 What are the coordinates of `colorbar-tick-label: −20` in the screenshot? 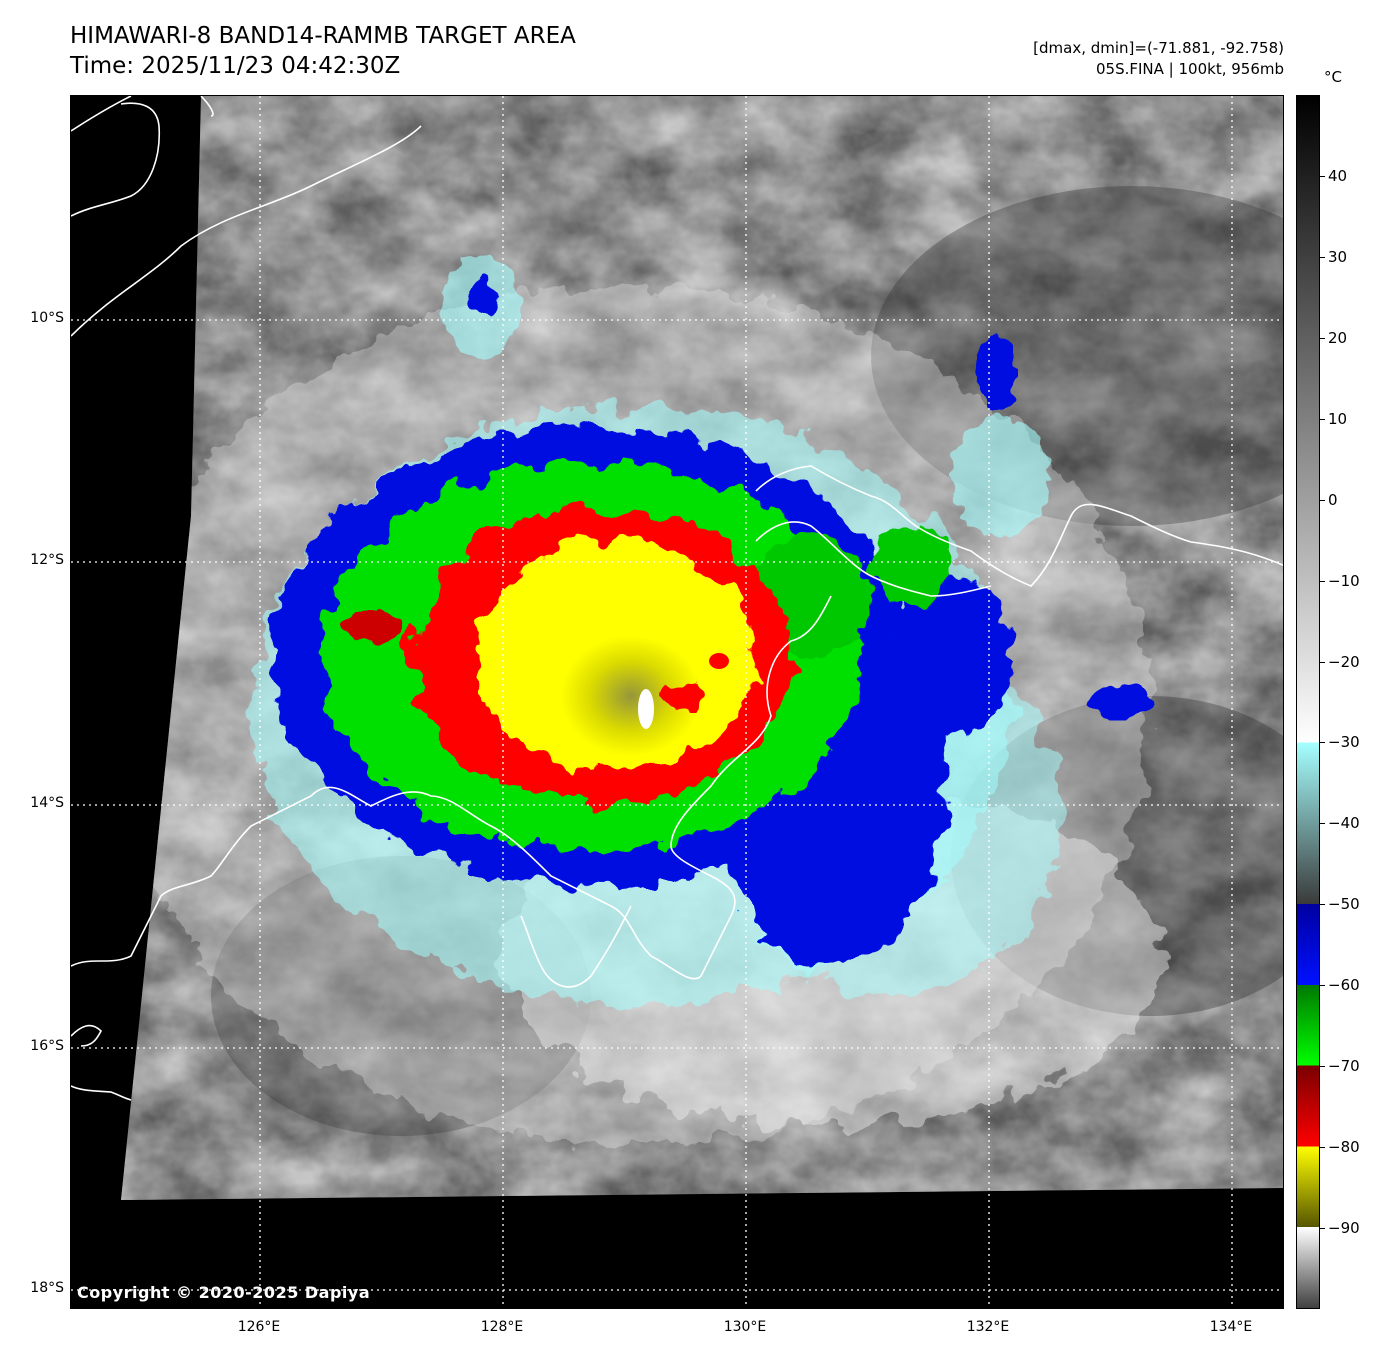 It's located at (1344, 661).